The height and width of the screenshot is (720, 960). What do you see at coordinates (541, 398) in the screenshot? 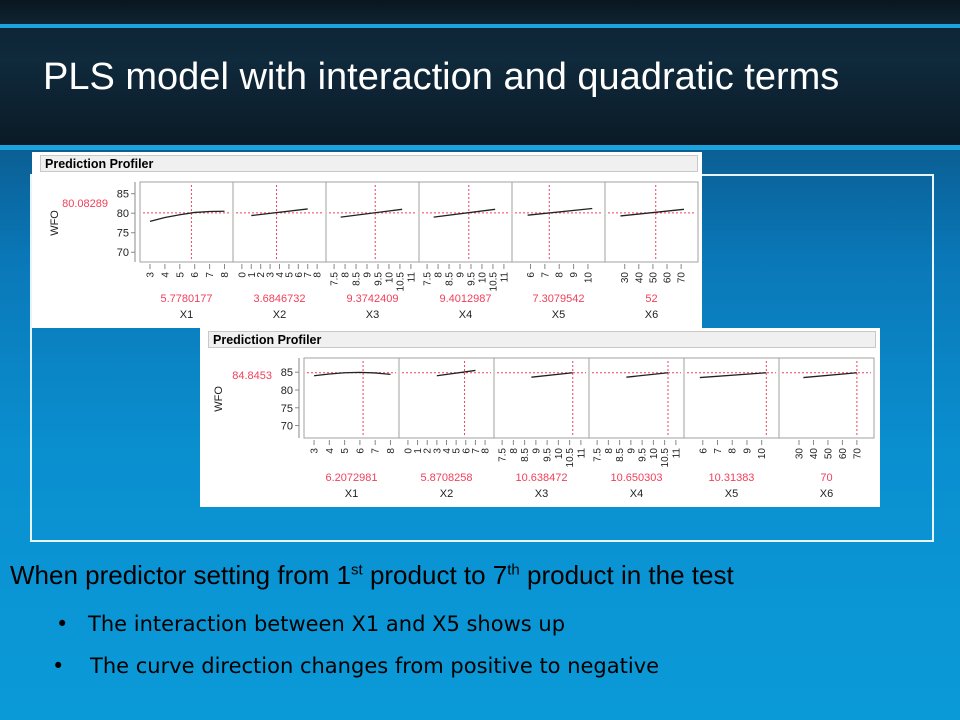
I see `factor-panel-x3` at bounding box center [541, 398].